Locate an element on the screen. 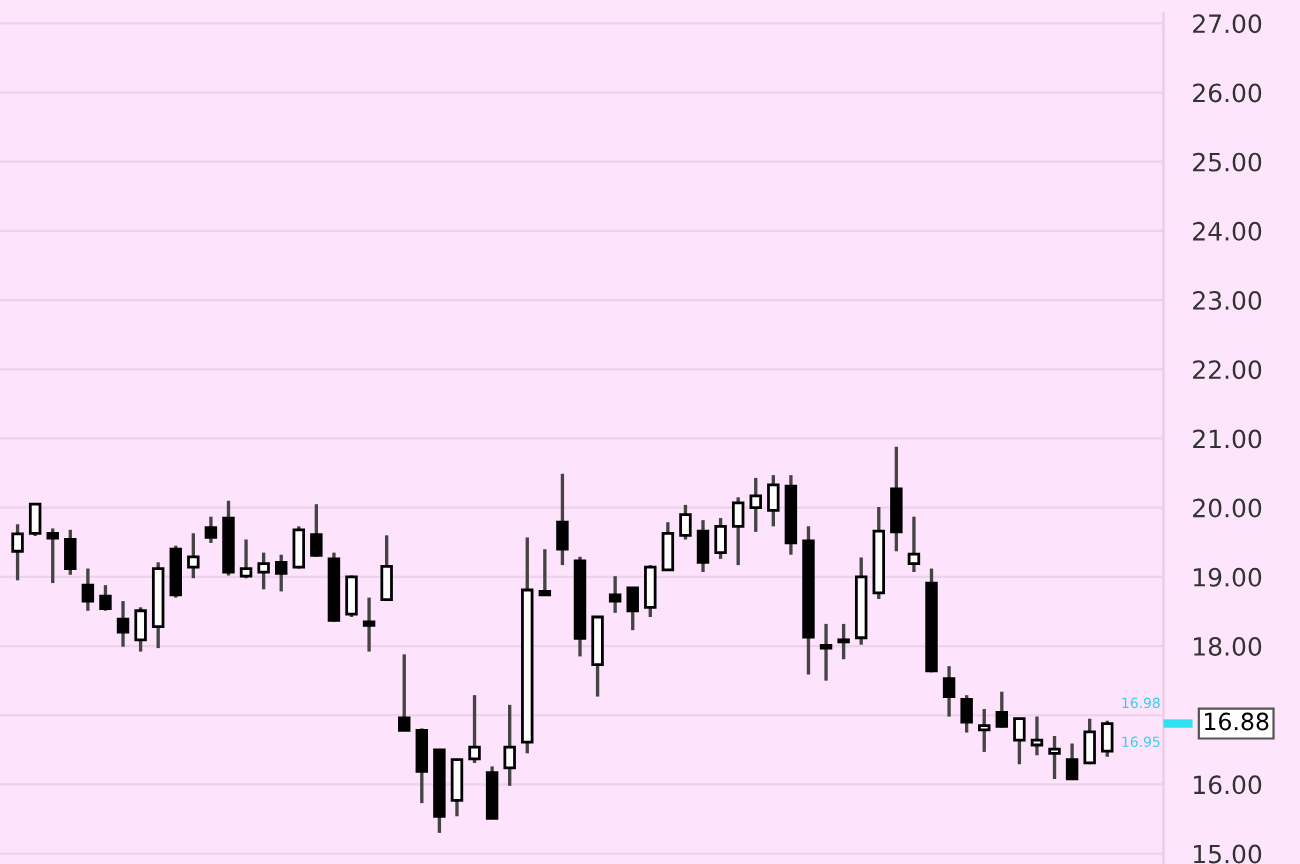  y-tick-label: 23.00 is located at coordinates (1227, 300).